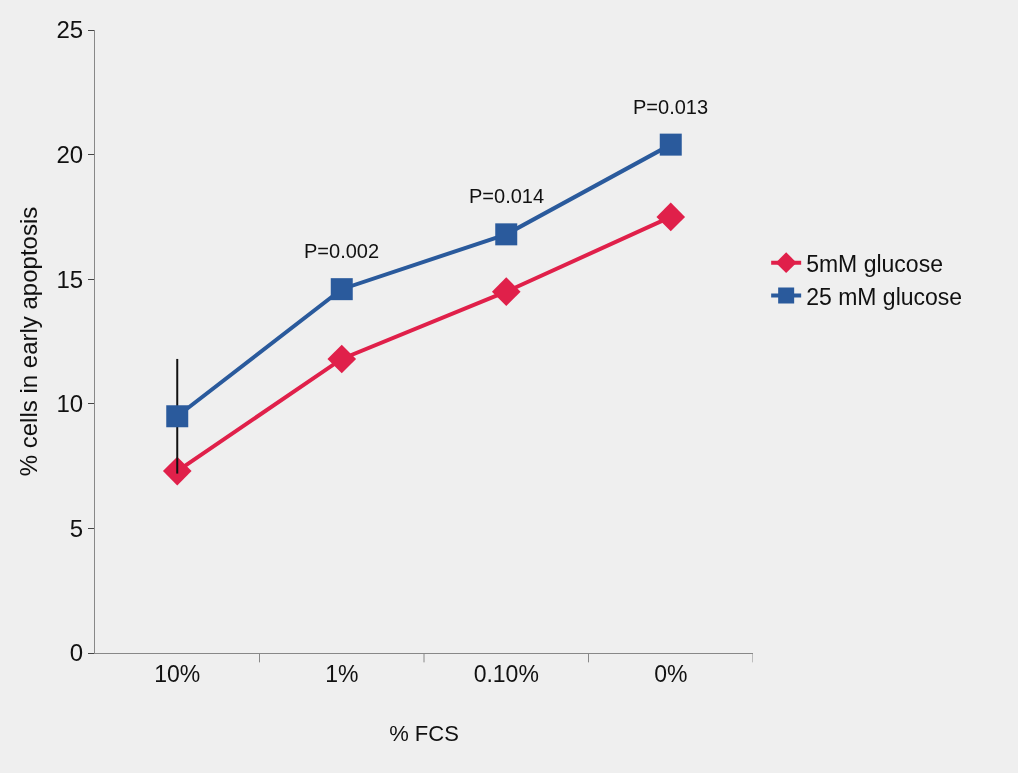  What do you see at coordinates (76, 653) in the screenshot?
I see `y-tick-label: 0` at bounding box center [76, 653].